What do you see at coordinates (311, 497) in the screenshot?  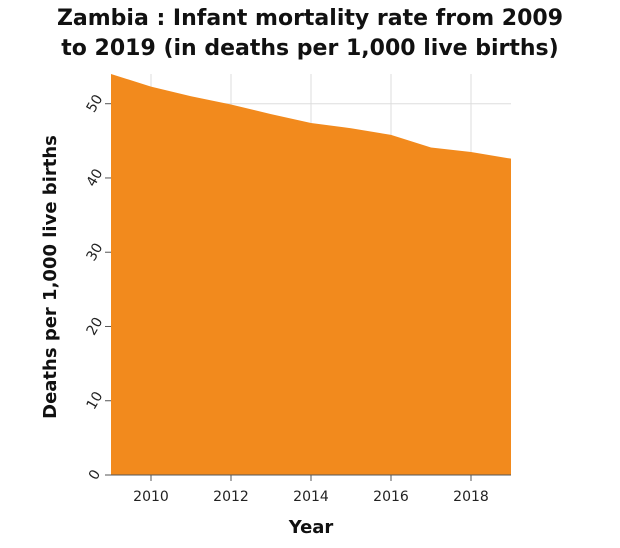 I see `x-tick-label: 2014` at bounding box center [311, 497].